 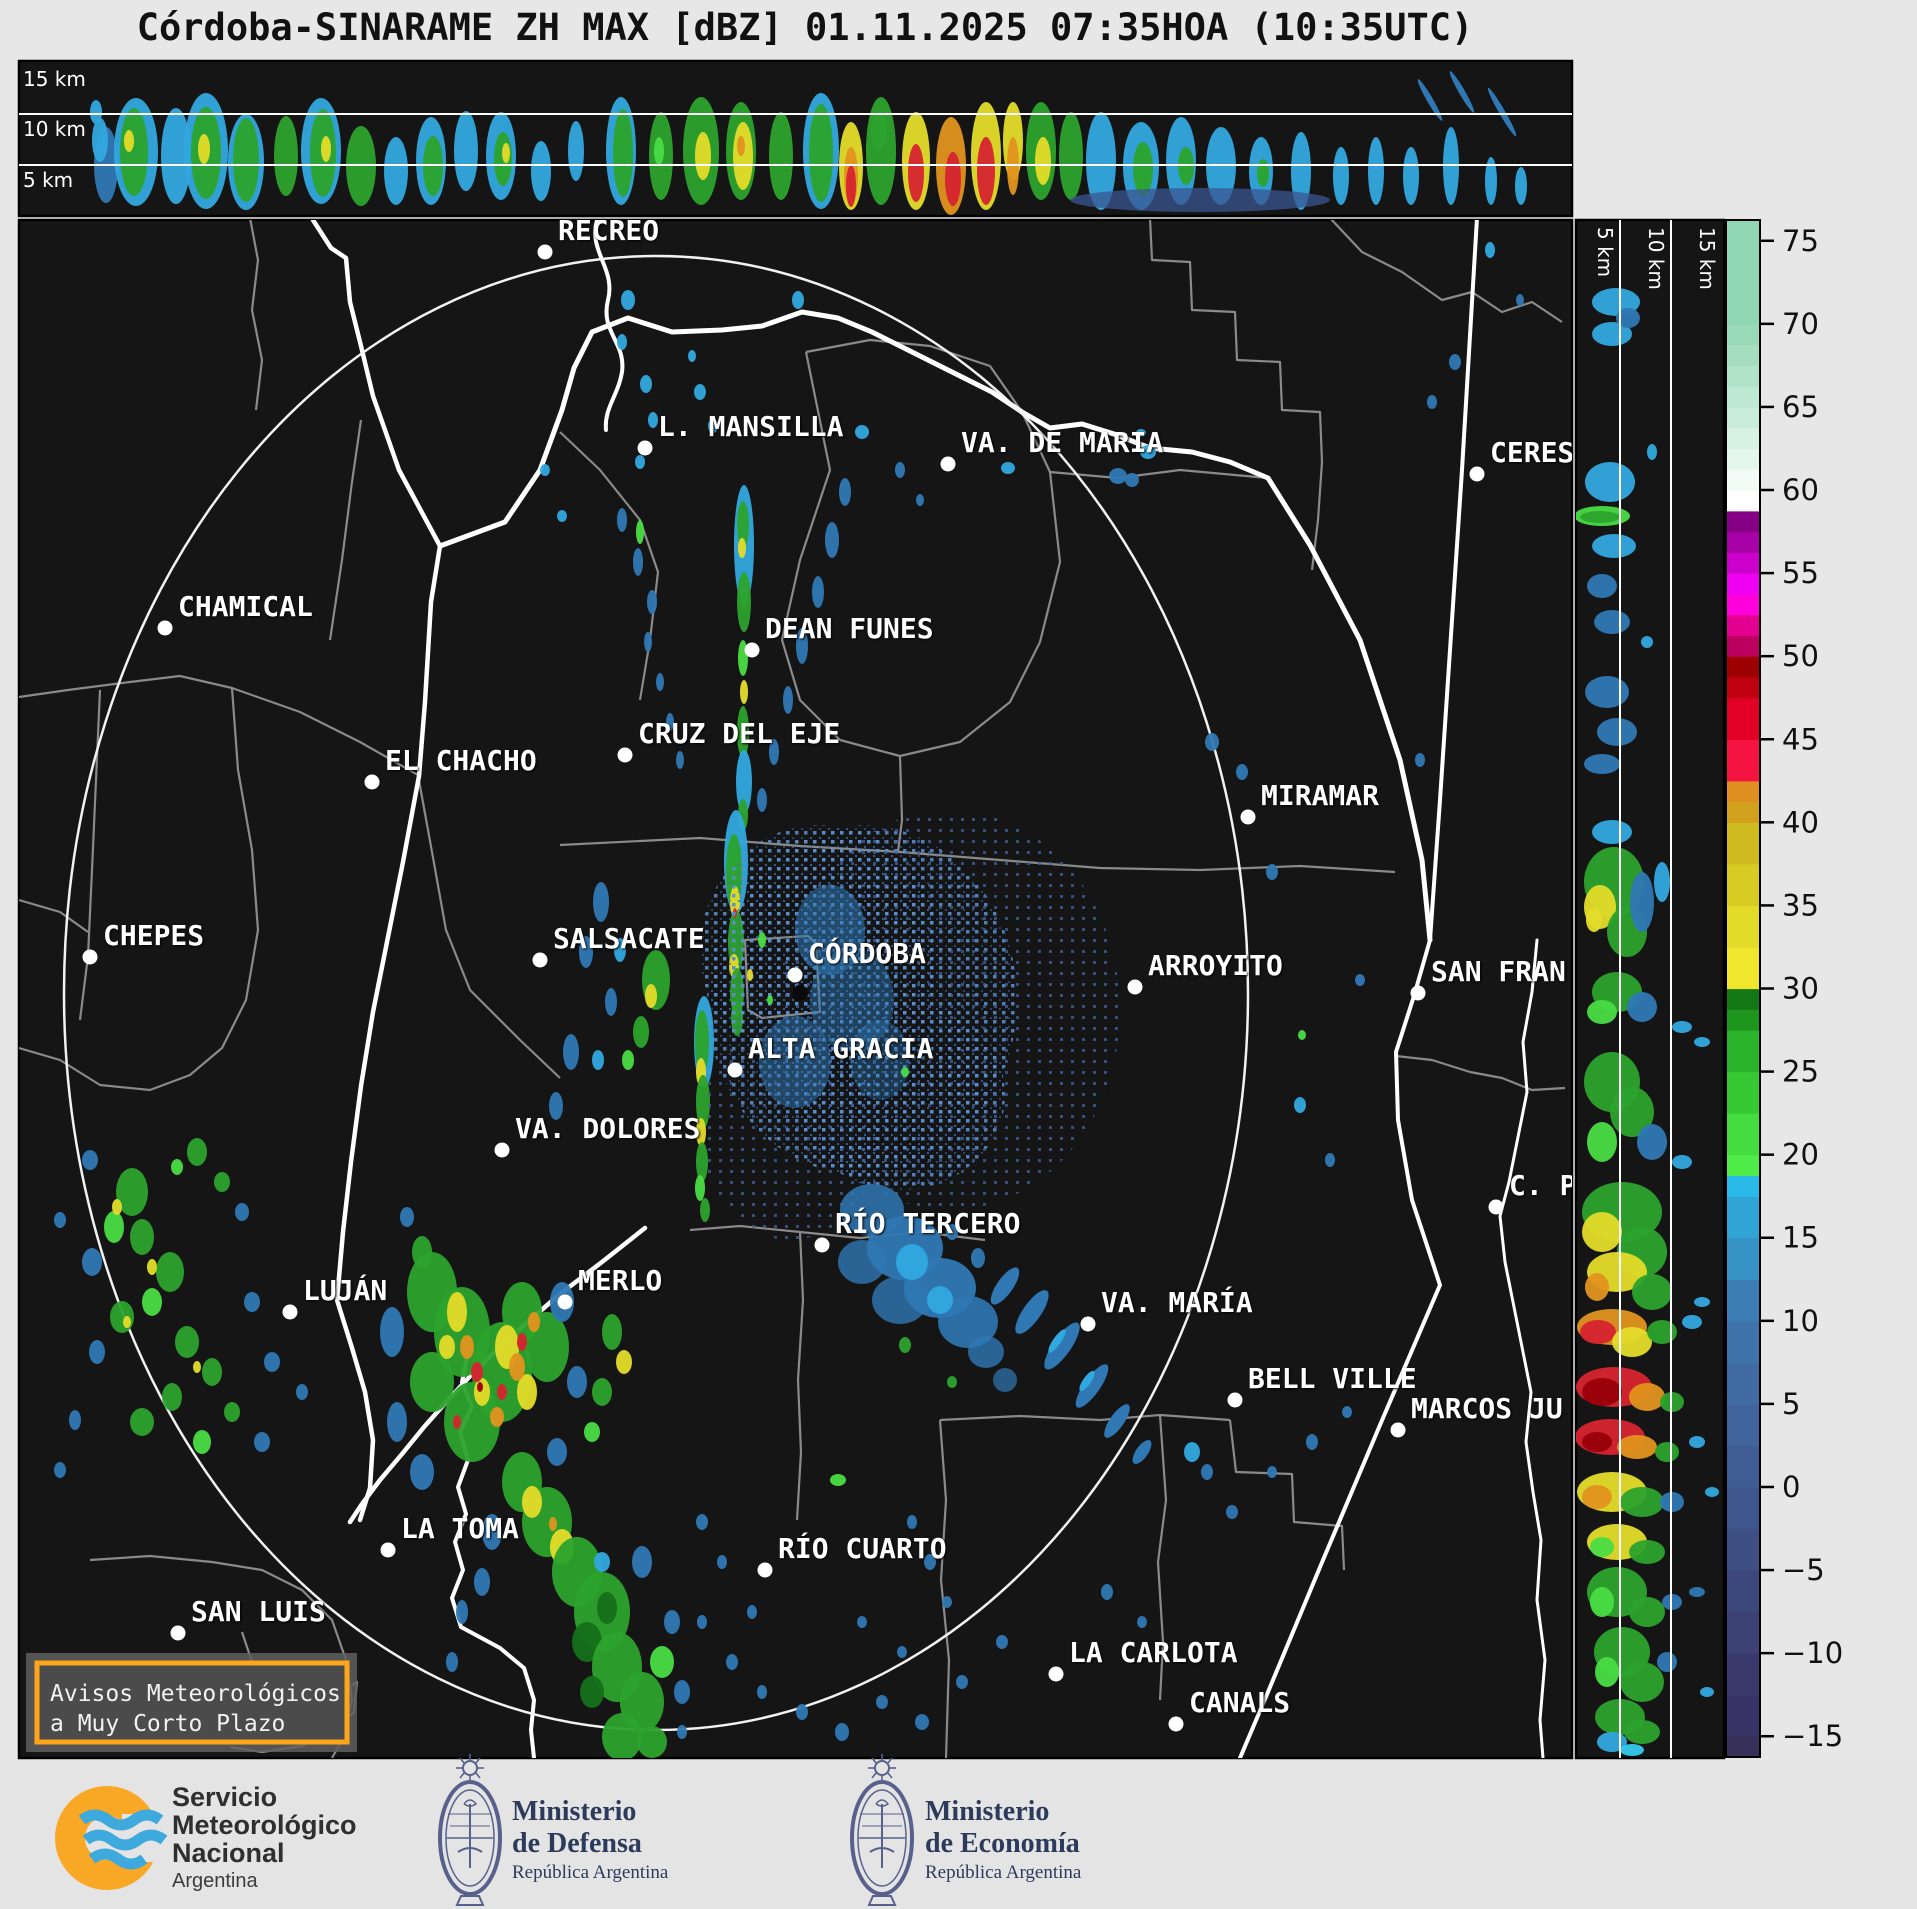 What do you see at coordinates (849, 628) in the screenshot?
I see `city-label: DEAN FUNES` at bounding box center [849, 628].